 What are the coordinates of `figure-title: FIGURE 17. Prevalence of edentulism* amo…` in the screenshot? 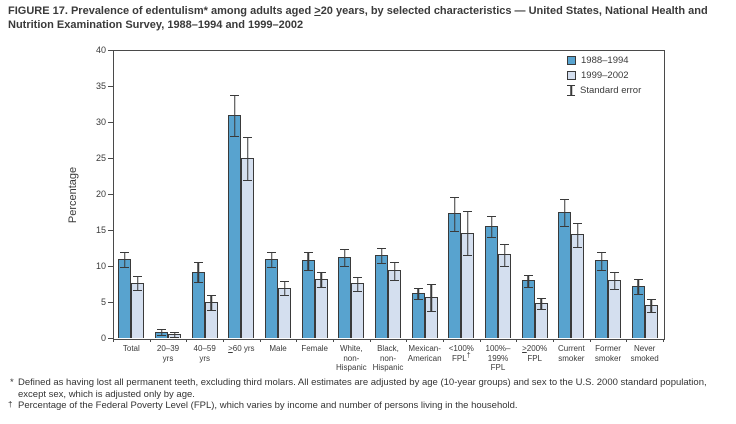 It's located at (358, 18).